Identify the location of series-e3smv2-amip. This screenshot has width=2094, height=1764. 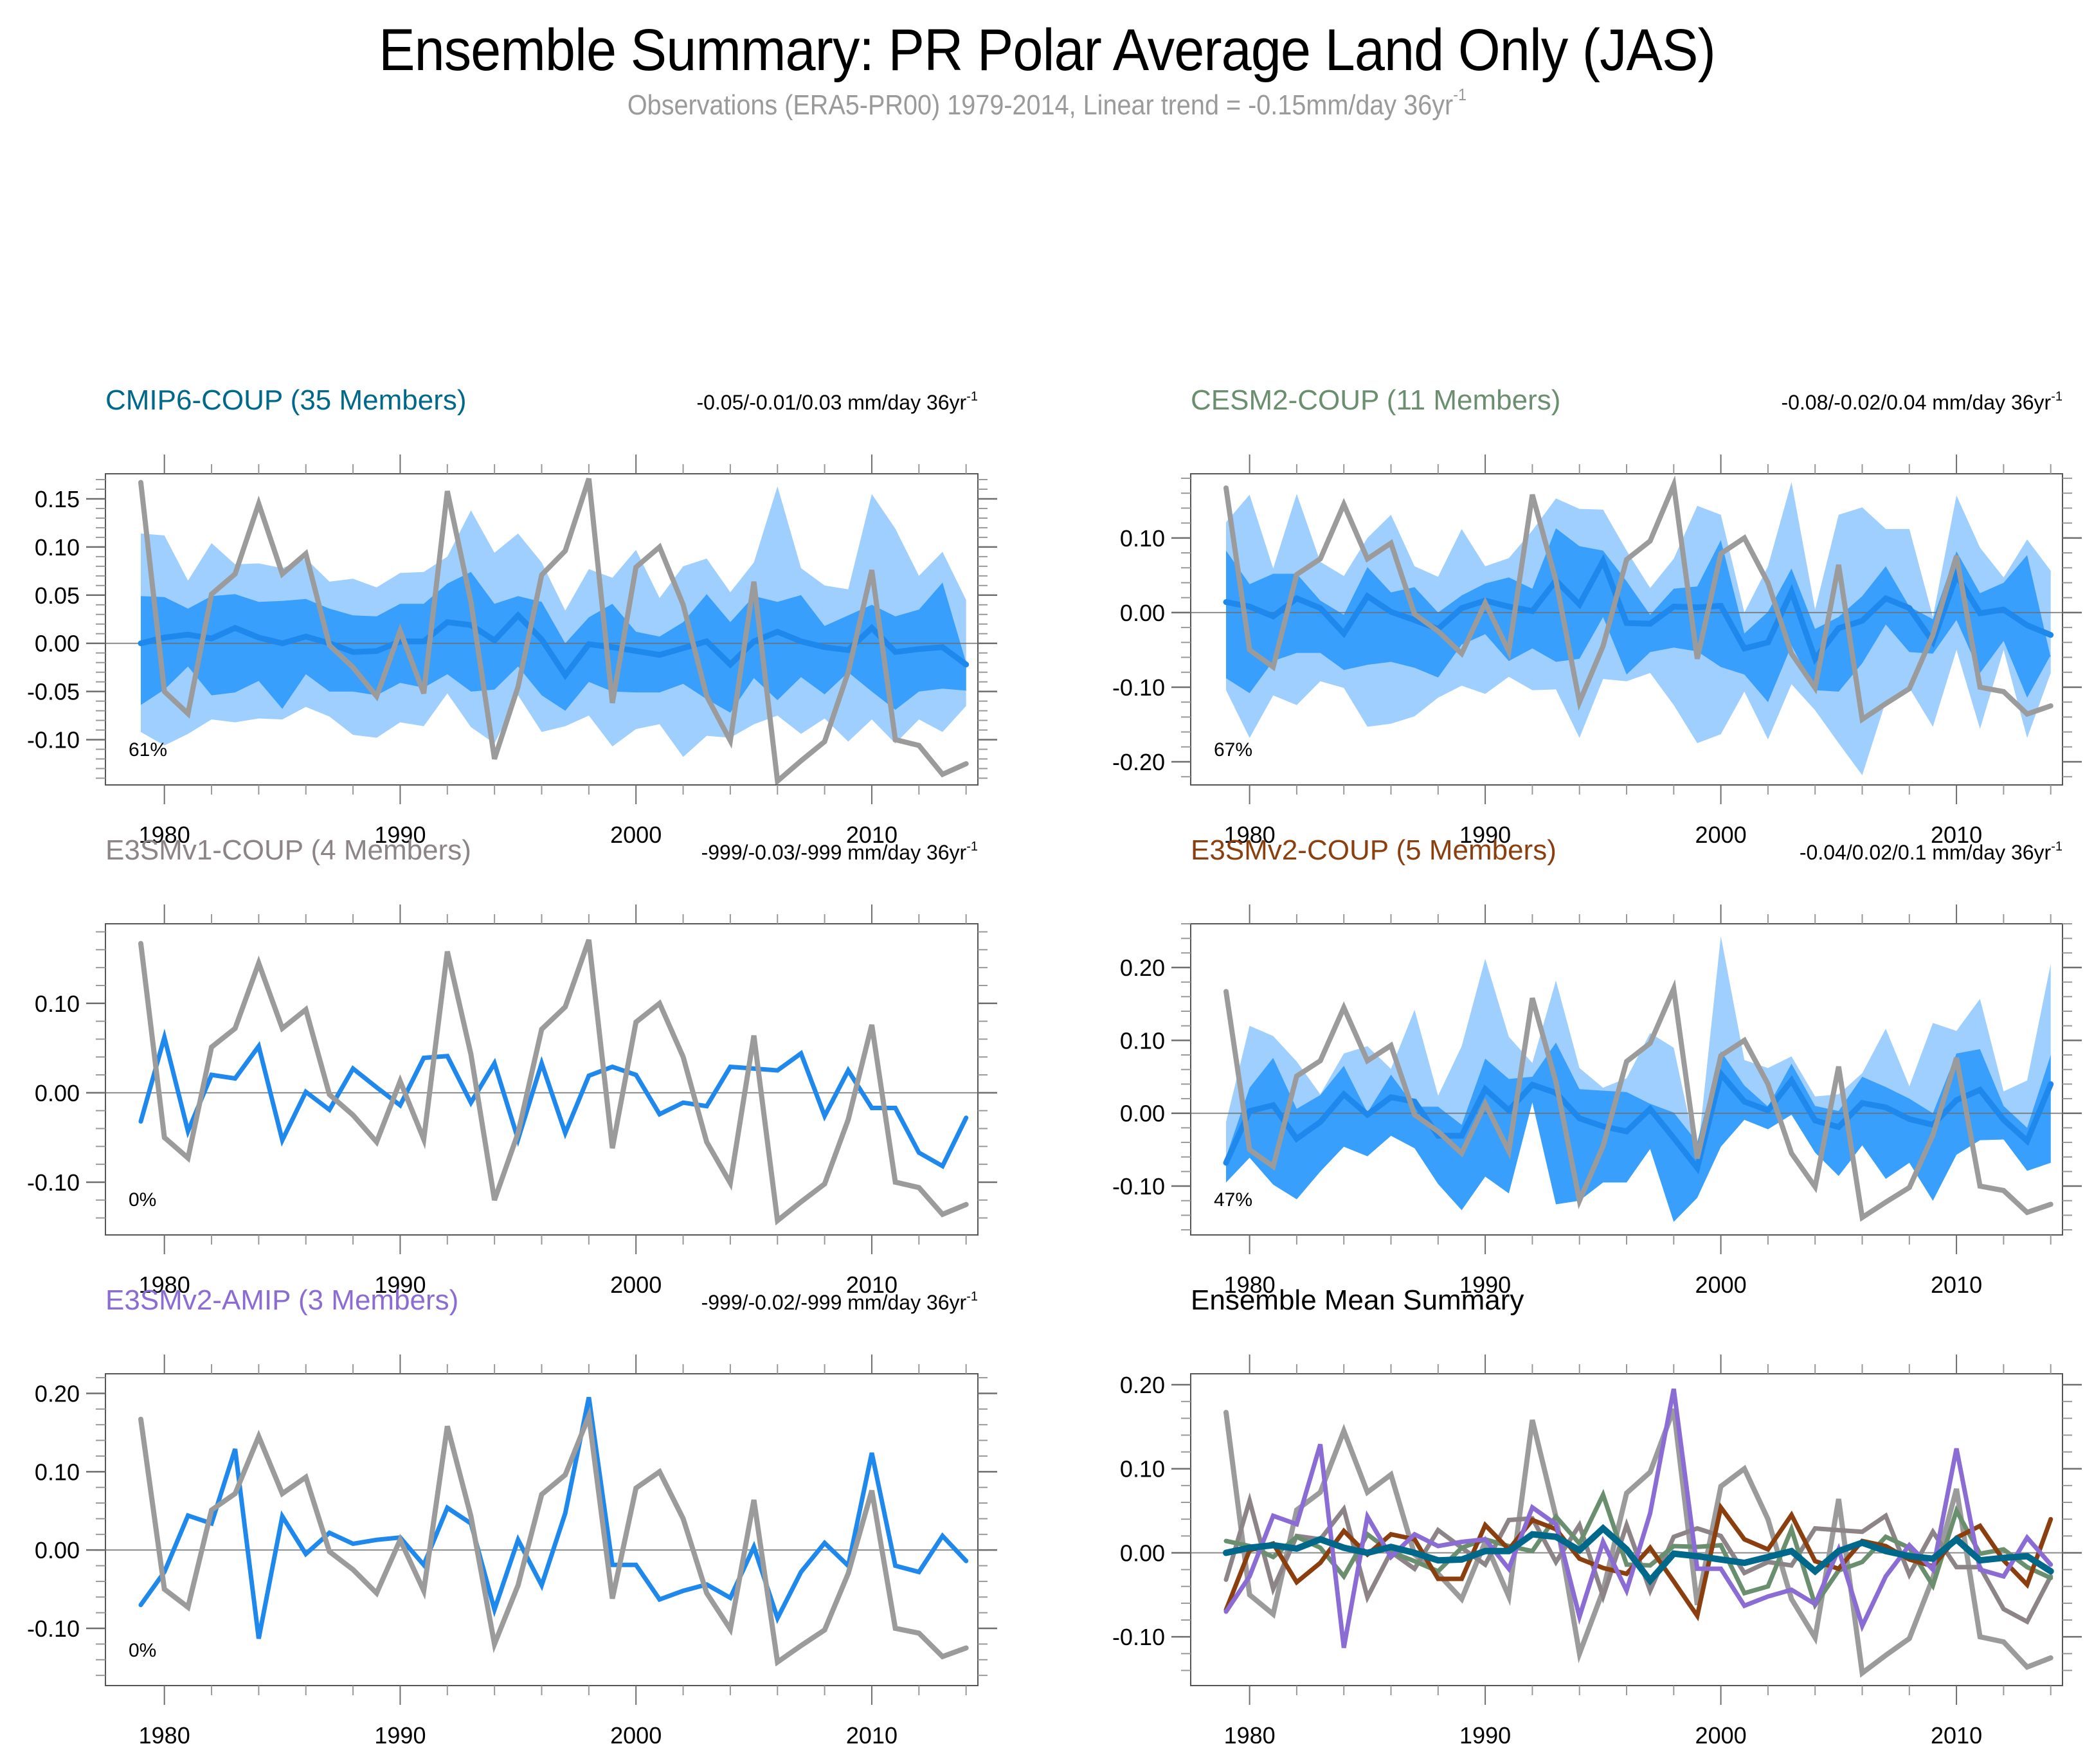
(1638, 1518).